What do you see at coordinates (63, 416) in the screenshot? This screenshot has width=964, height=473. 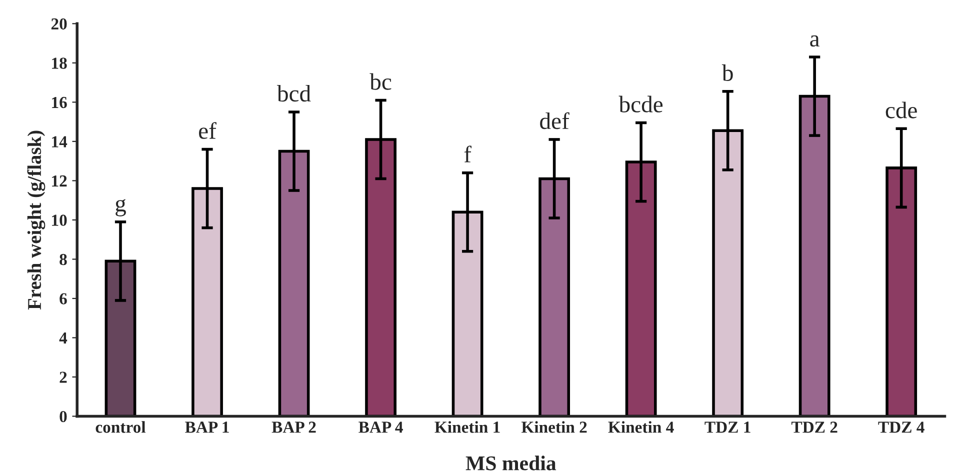 I see `y-tick-label: 0` at bounding box center [63, 416].